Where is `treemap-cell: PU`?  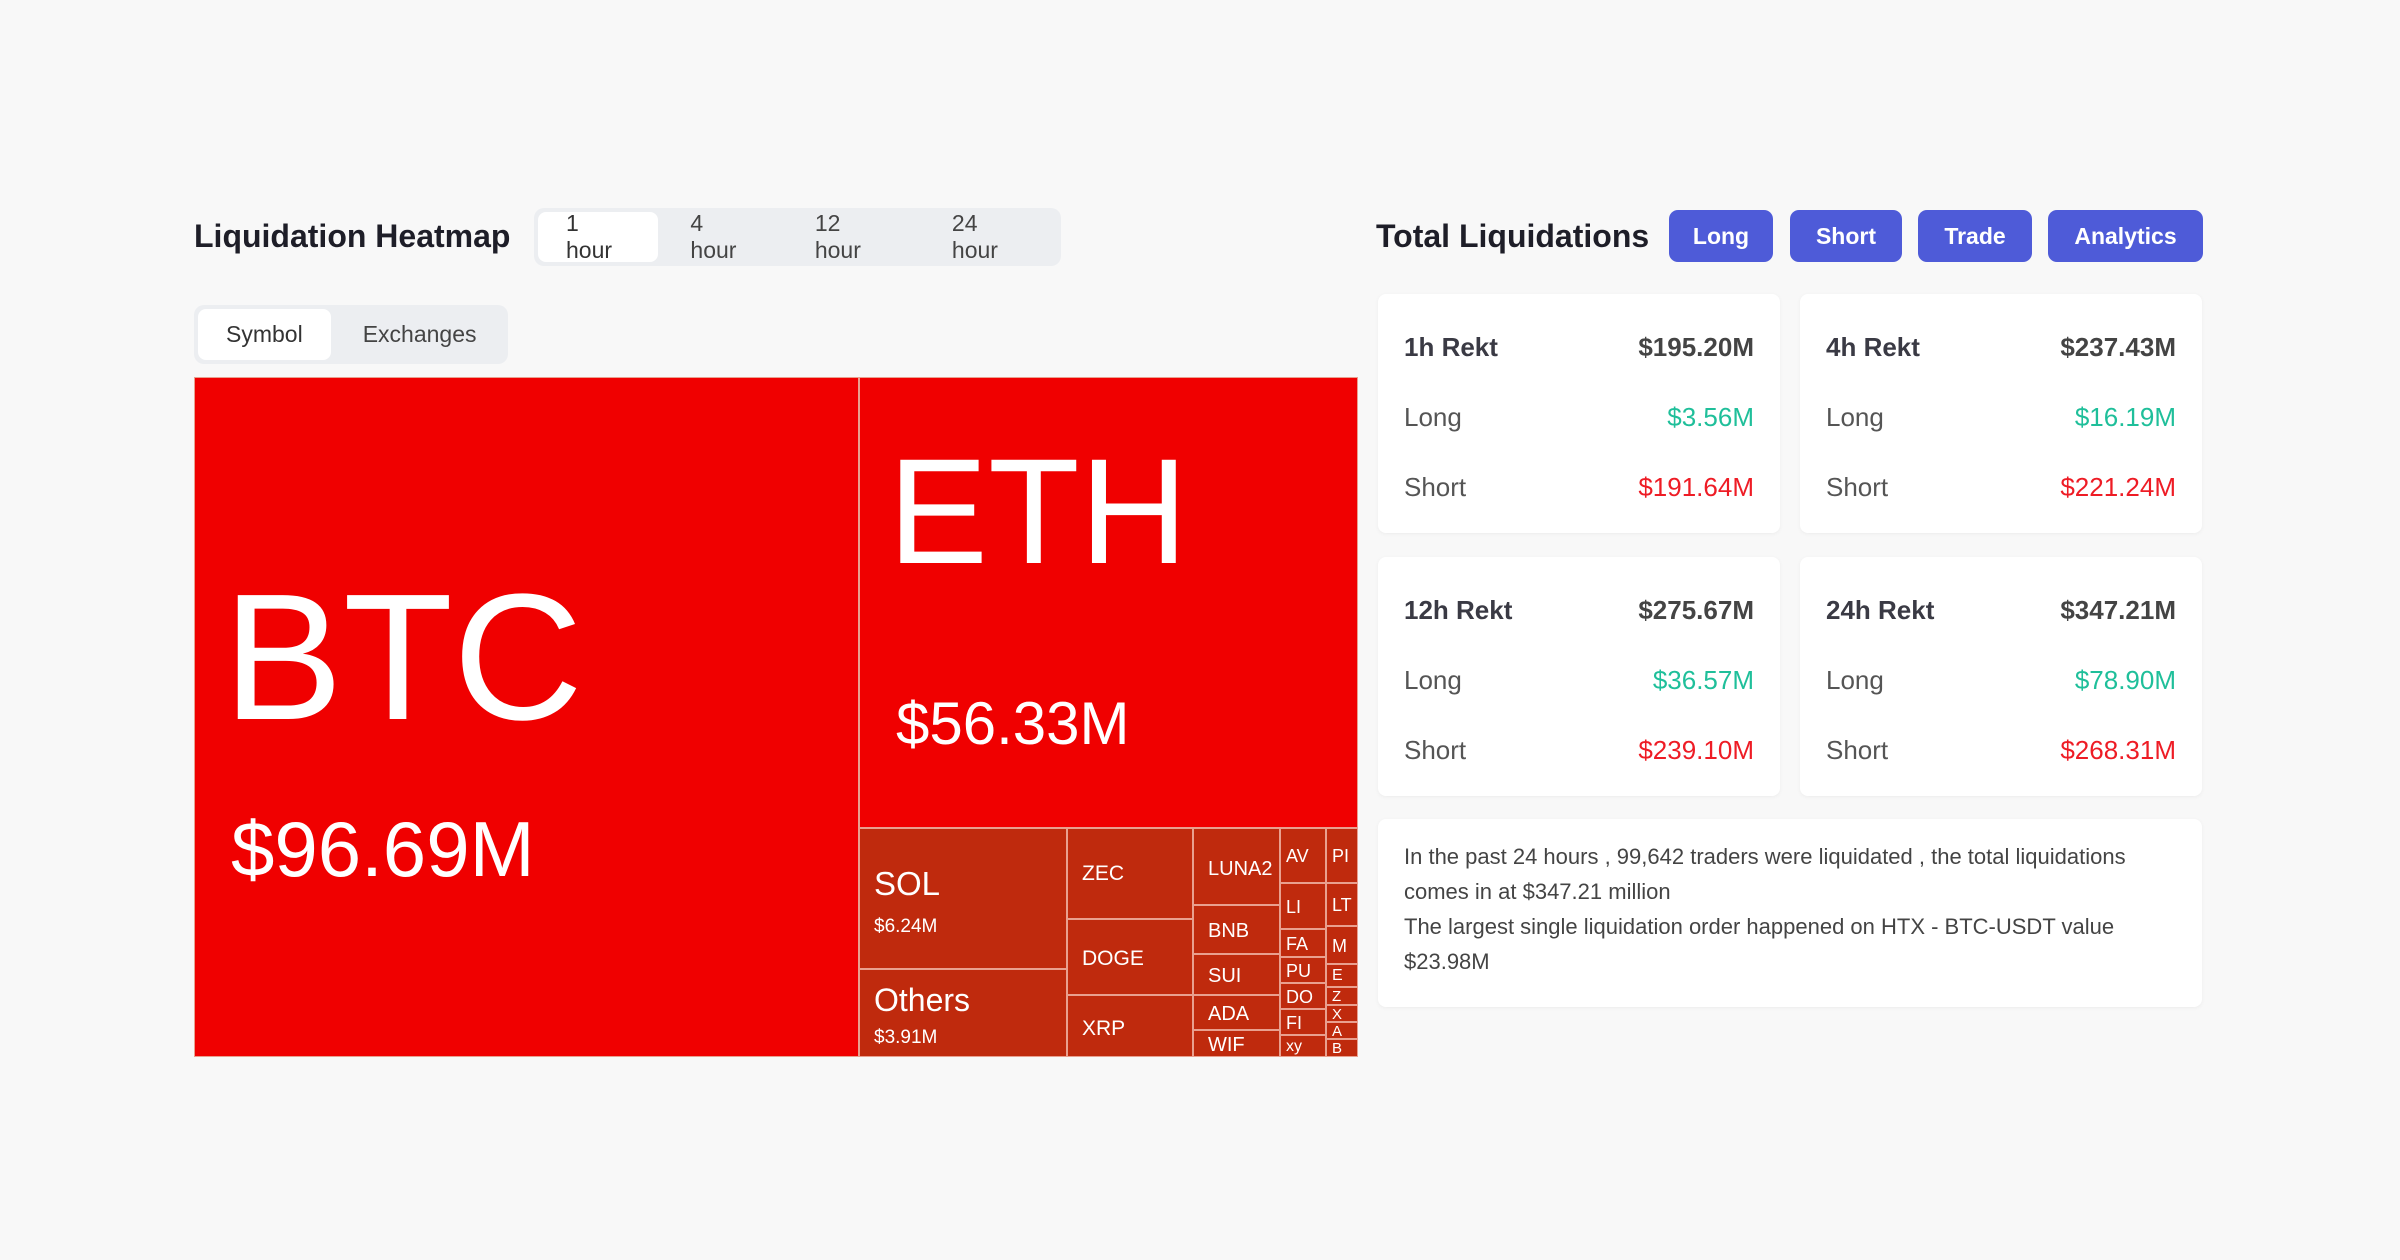 treemap-cell: PU is located at coordinates (1303, 970).